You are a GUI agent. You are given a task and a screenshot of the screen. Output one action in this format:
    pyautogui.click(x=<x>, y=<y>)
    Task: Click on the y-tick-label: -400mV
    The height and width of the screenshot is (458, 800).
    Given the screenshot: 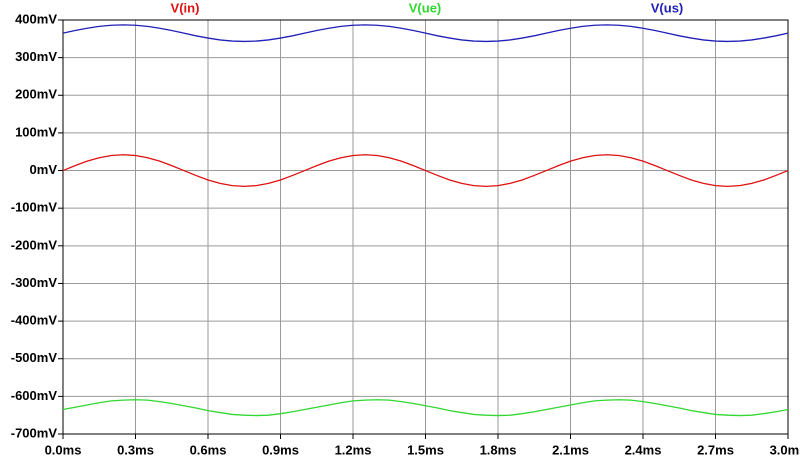 What is the action you would take?
    pyautogui.click(x=34, y=320)
    